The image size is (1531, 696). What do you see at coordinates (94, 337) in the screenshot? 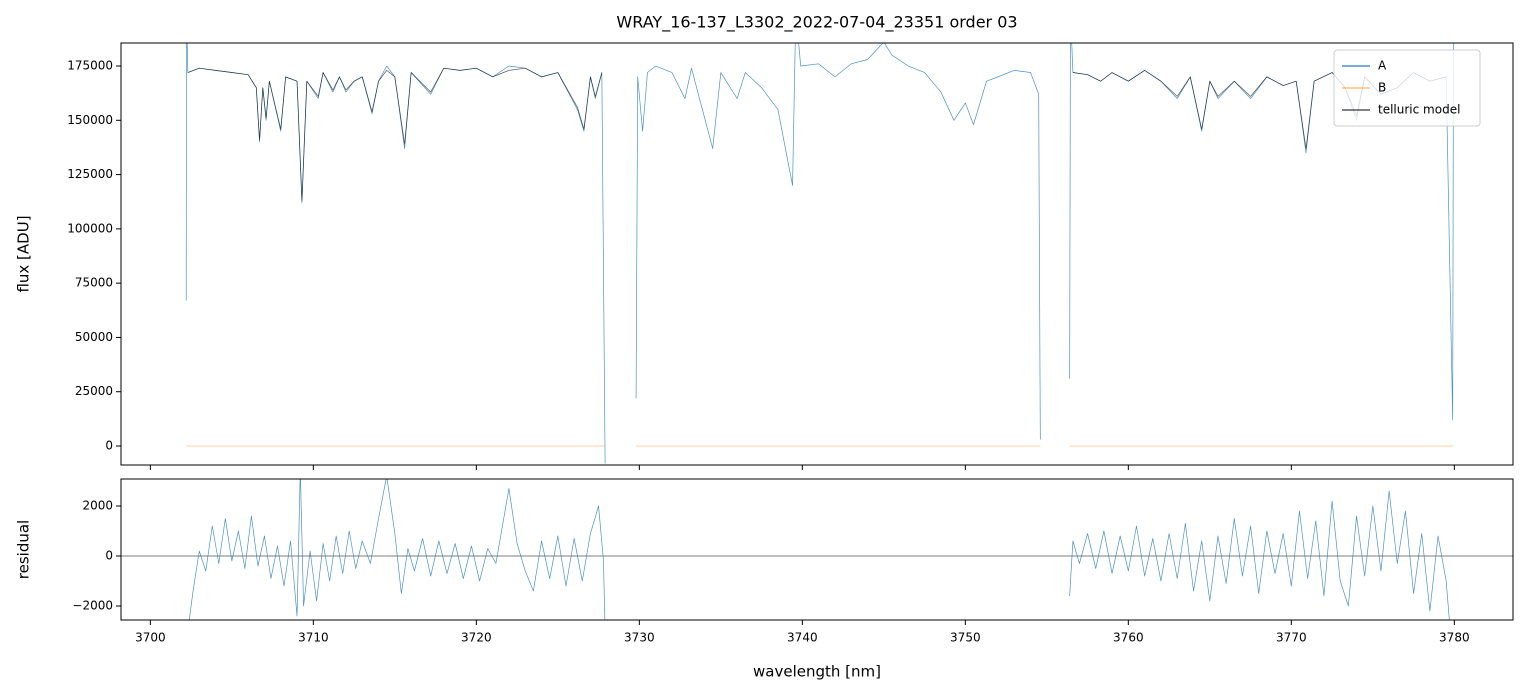
I see `y-tick-label: 50000` at bounding box center [94, 337].